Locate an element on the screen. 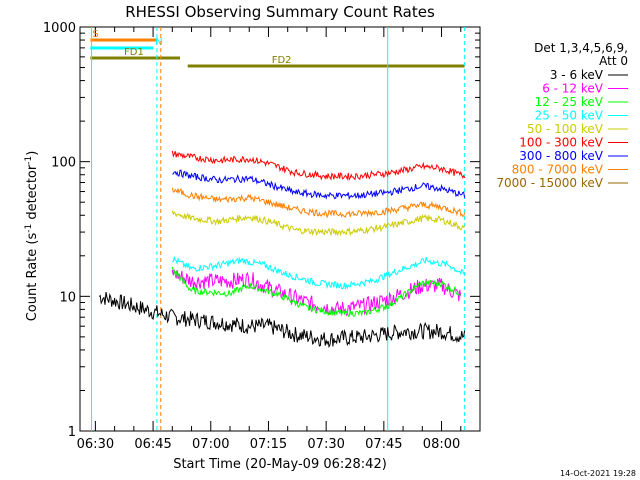 The width and height of the screenshot is (640, 480). x-tick-label: 07:30 is located at coordinates (325, 444).